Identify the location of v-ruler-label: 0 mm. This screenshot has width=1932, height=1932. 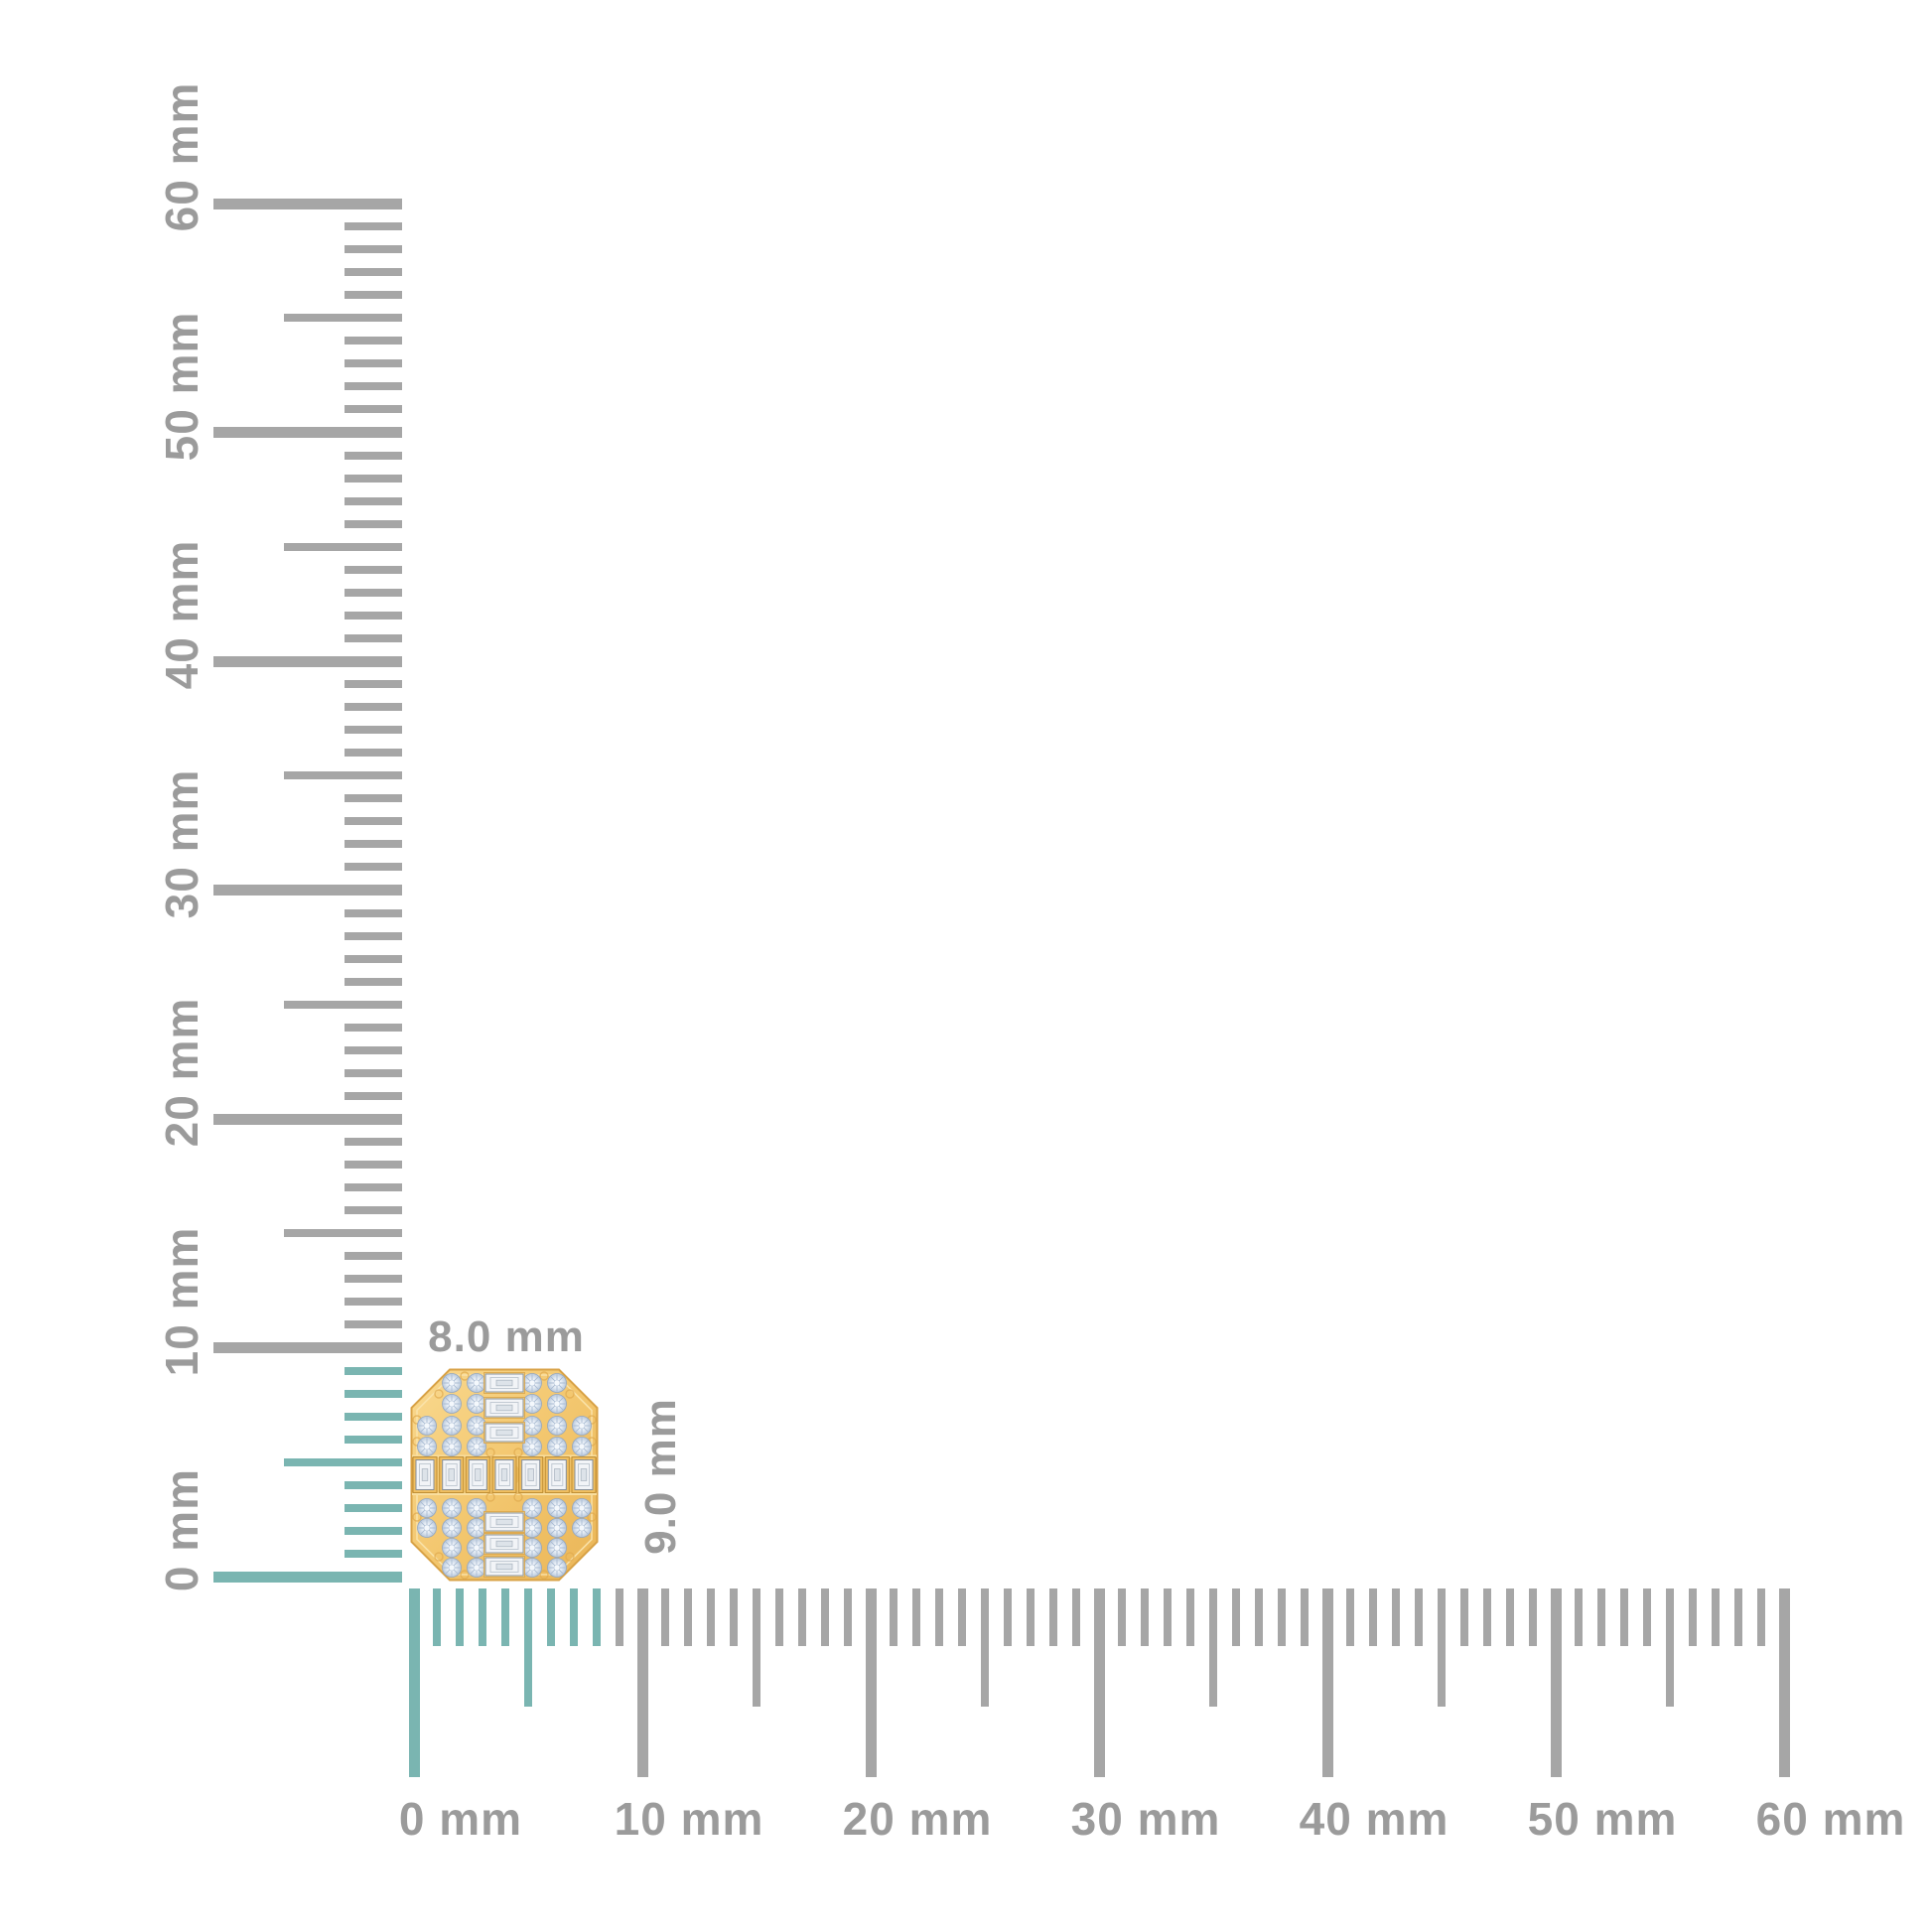
(181, 1530).